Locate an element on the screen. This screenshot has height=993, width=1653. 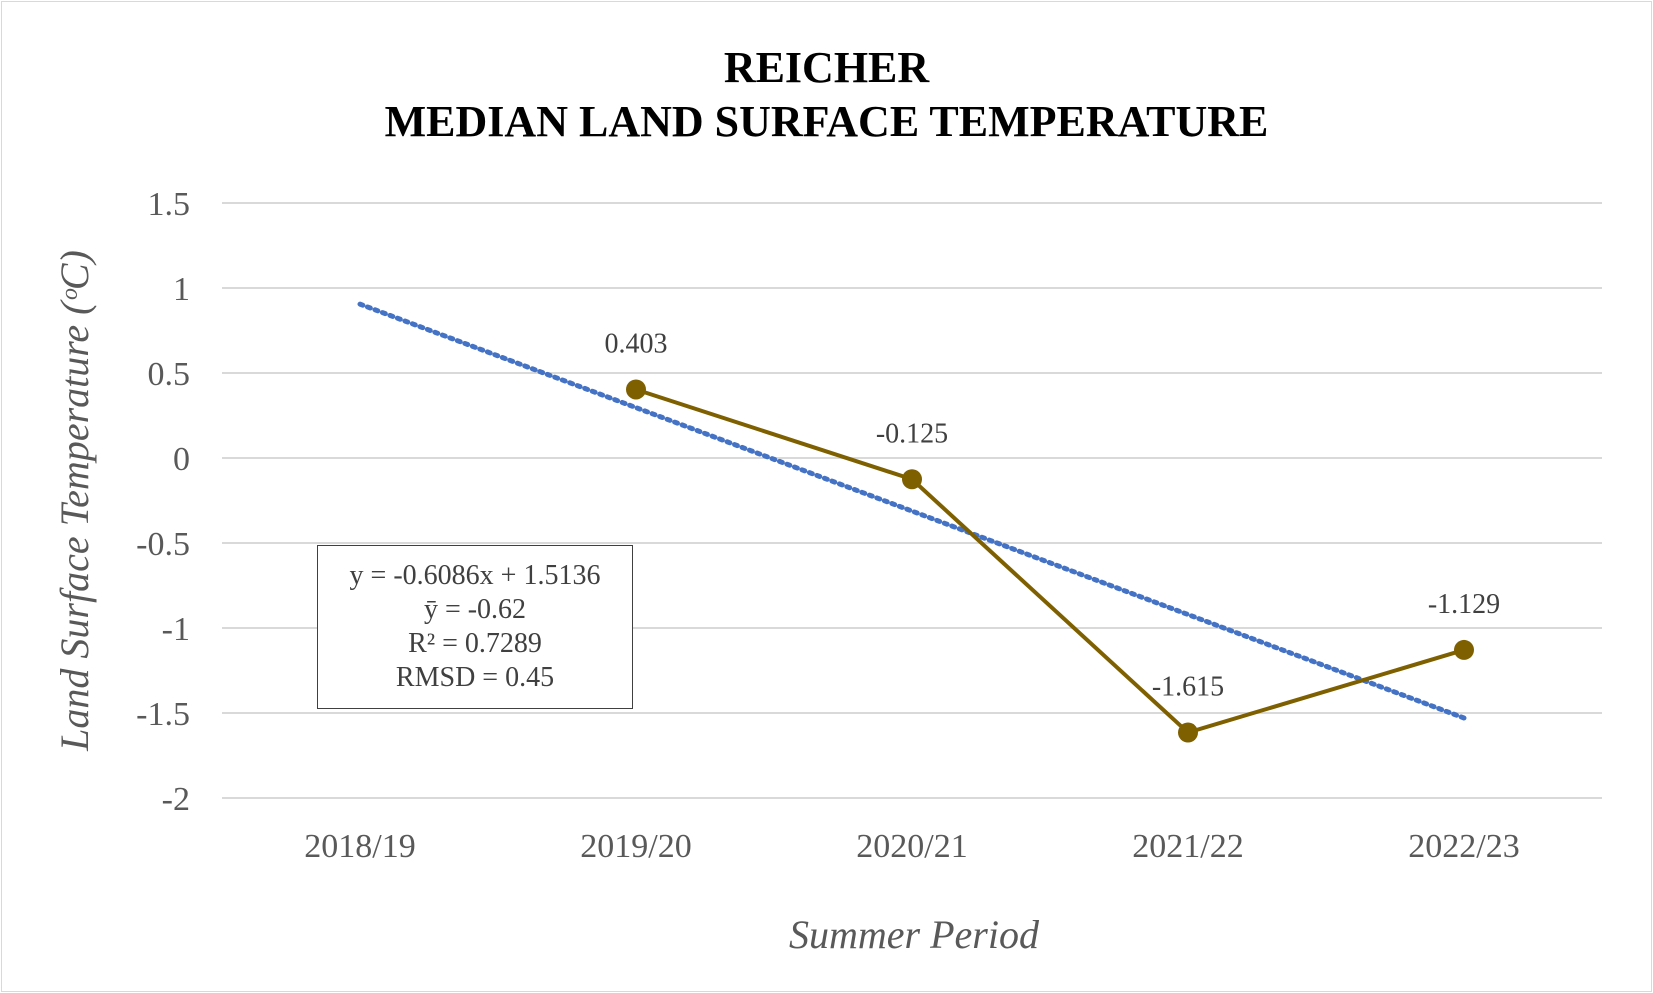
x-axis-title: Summer Period is located at coordinates (914, 934).